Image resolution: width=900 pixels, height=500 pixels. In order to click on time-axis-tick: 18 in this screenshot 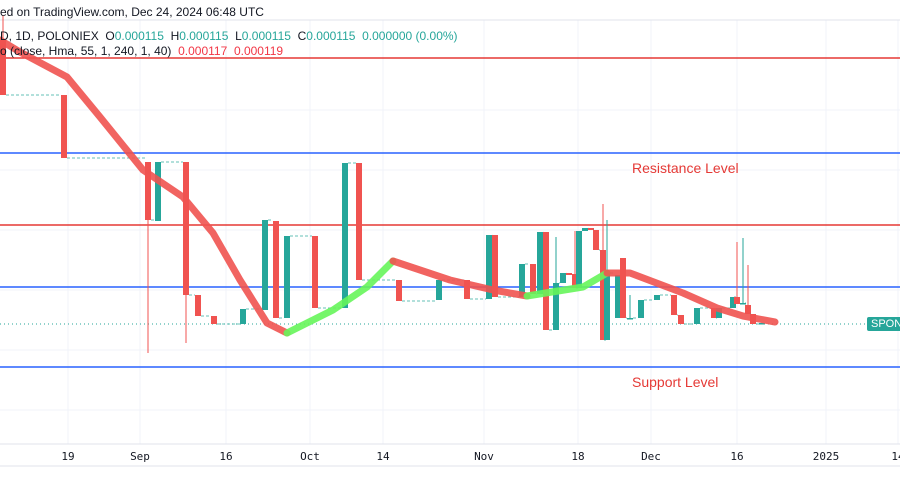, I will do `click(578, 456)`.